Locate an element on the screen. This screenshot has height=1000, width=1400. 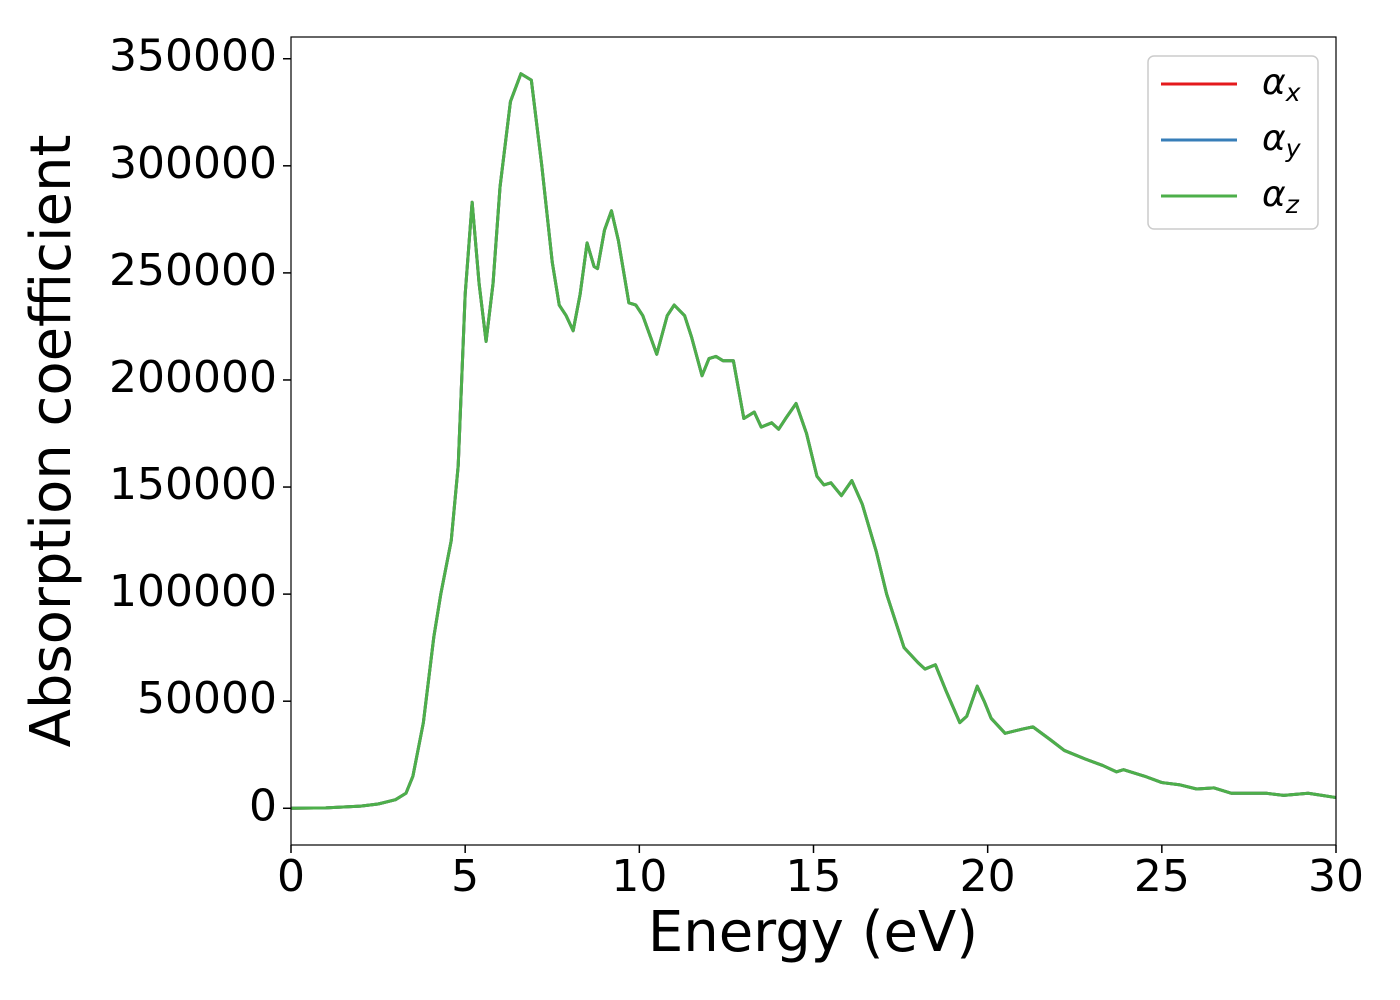
legend-box is located at coordinates (1233, 142).